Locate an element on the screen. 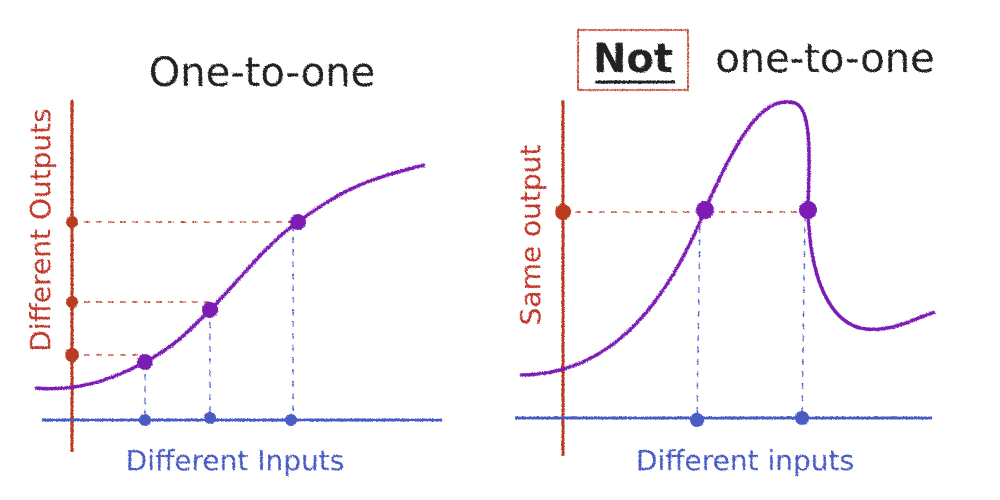 The width and height of the screenshot is (1000, 500). right-title-emphasis: Not is located at coordinates (633, 59).